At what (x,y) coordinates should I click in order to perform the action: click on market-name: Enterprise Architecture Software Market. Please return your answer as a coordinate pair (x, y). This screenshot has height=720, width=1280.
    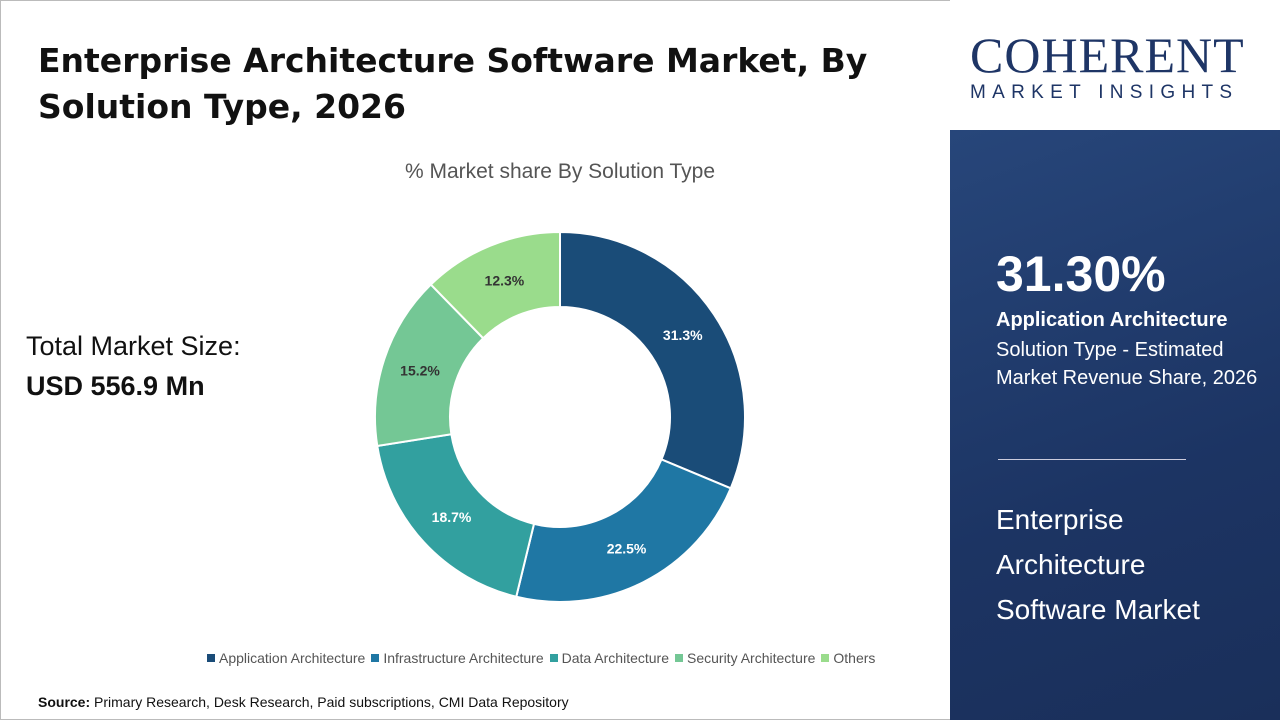
    Looking at the image, I should click on (1098, 564).